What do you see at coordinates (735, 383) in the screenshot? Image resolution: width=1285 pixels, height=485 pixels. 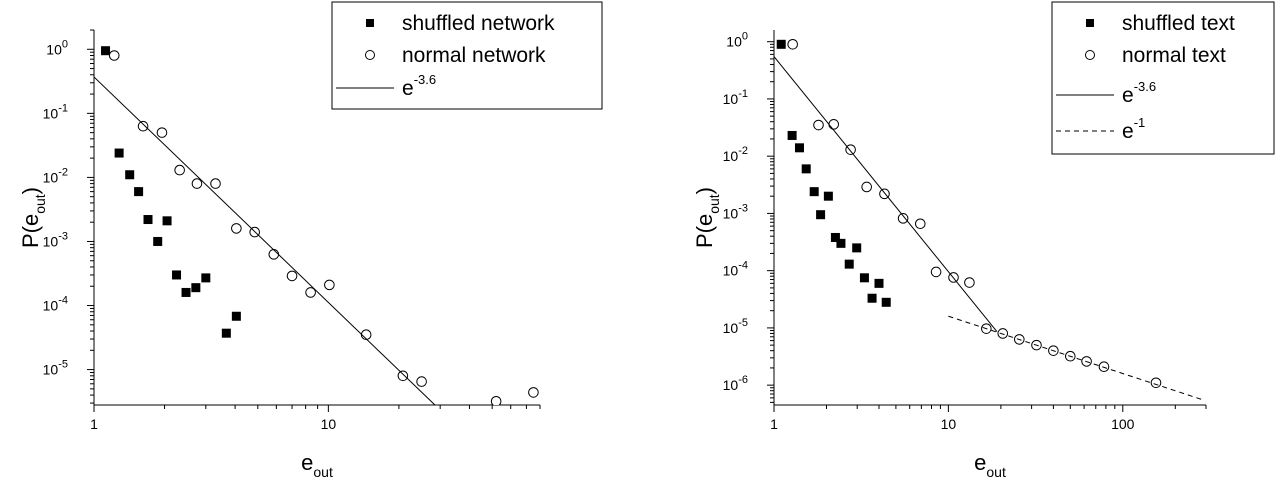 I see `y-tick-label: 10⁻⁶` at bounding box center [735, 383].